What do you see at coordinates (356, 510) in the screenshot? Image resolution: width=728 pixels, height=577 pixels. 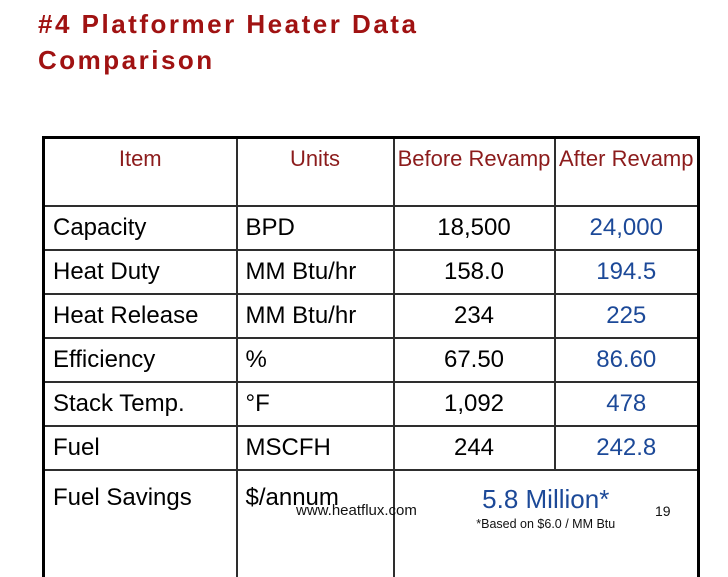 I see `footer-website: www.heatflux.com` at bounding box center [356, 510].